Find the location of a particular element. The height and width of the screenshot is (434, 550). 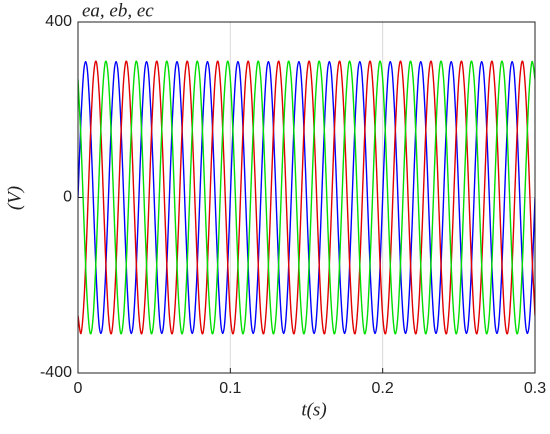

y-tick-label: 0 is located at coordinates (67, 197).